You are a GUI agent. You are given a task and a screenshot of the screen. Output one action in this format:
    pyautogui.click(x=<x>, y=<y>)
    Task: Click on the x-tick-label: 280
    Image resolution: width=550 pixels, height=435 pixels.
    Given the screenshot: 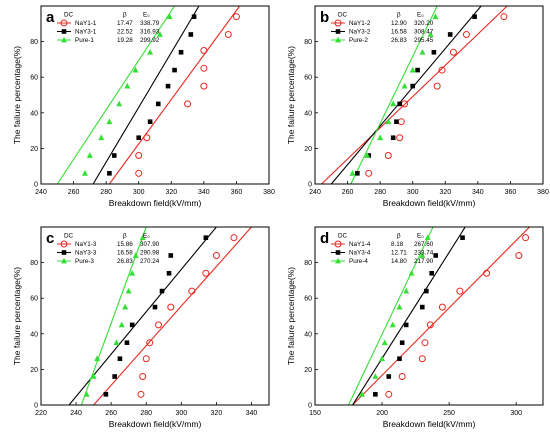 What is the action you would take?
    pyautogui.click(x=380, y=192)
    